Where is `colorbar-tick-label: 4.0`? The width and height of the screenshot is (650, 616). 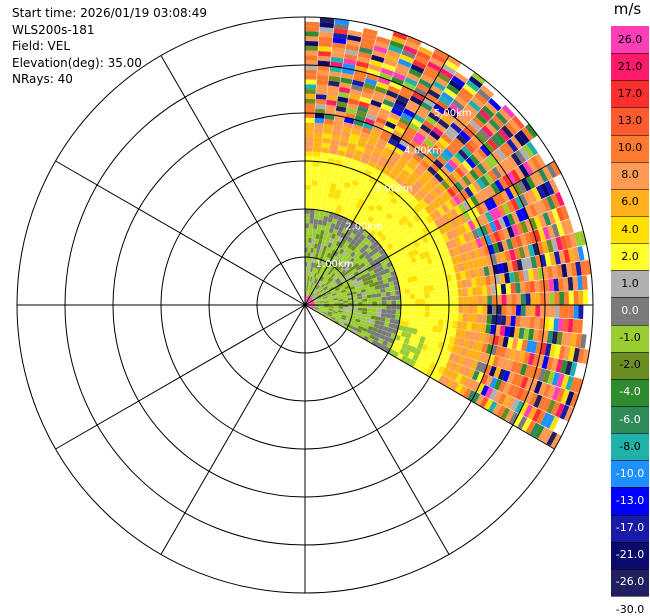
colorbar-tick-label: 4.0 is located at coordinates (630, 230).